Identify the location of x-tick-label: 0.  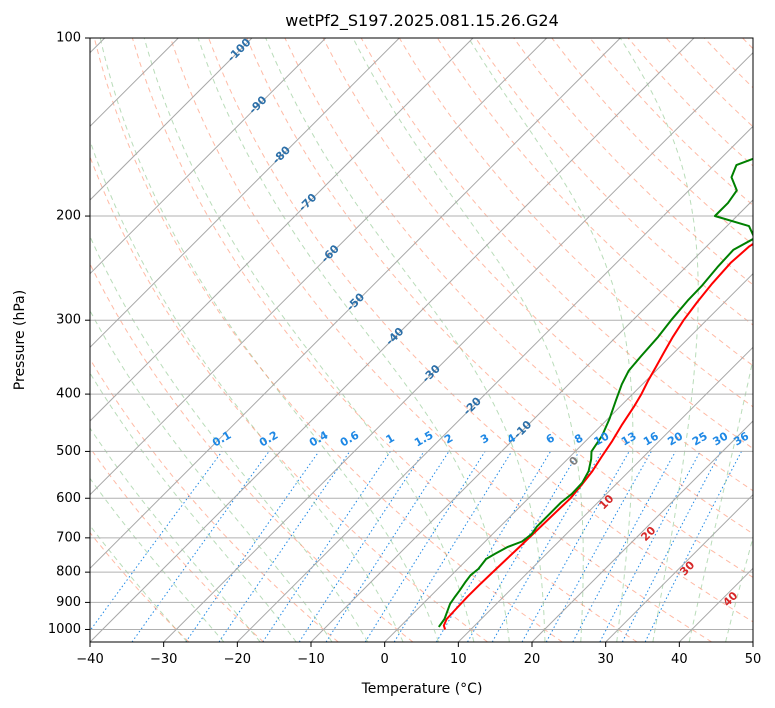
(385, 659).